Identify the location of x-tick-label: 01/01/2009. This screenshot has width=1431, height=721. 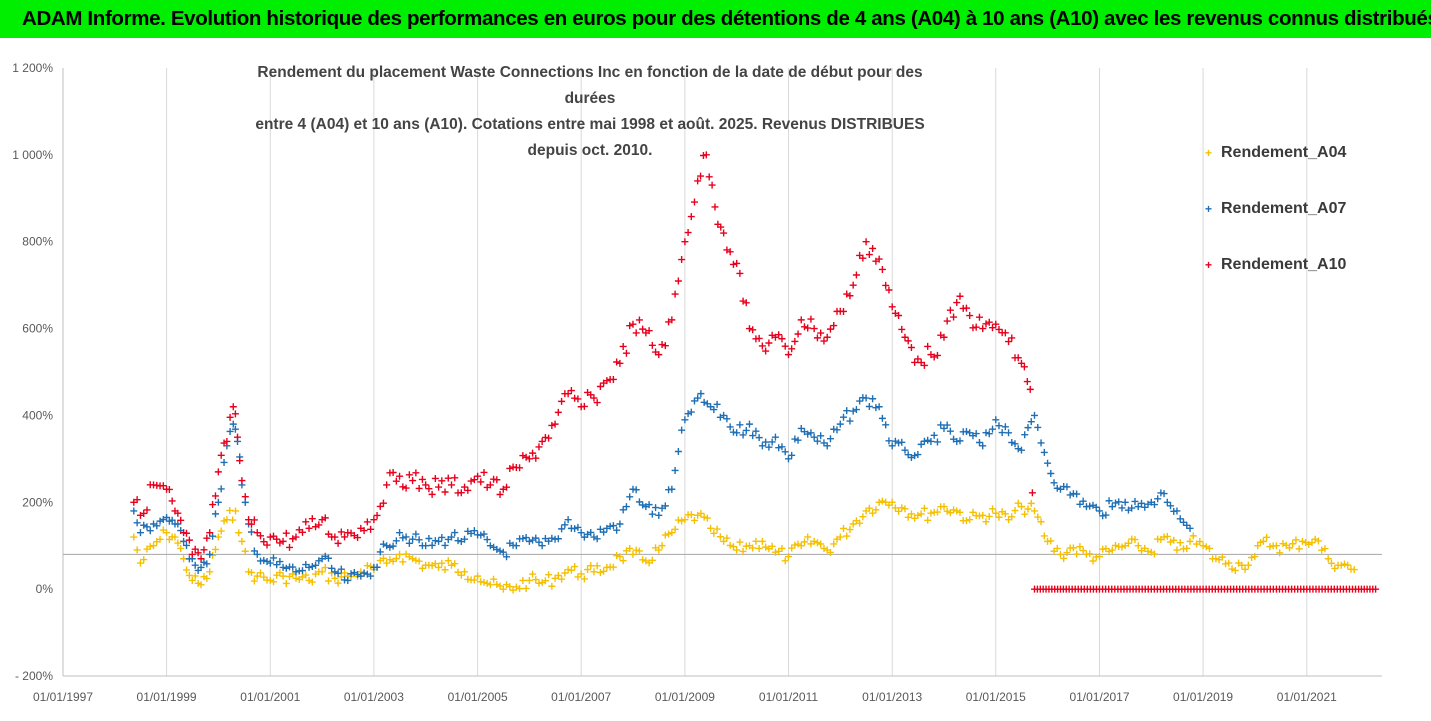
(685, 697).